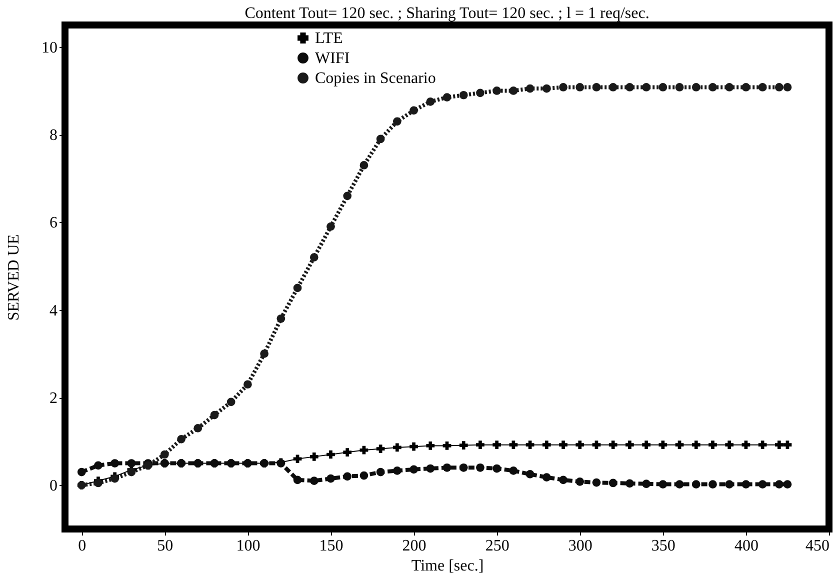 Image resolution: width=839 pixels, height=582 pixels. I want to click on chart-title: Content Tout= 120 sec. ; Sharing Tout= 120 sec. ; l = 1 req/sec., so click(447, 13).